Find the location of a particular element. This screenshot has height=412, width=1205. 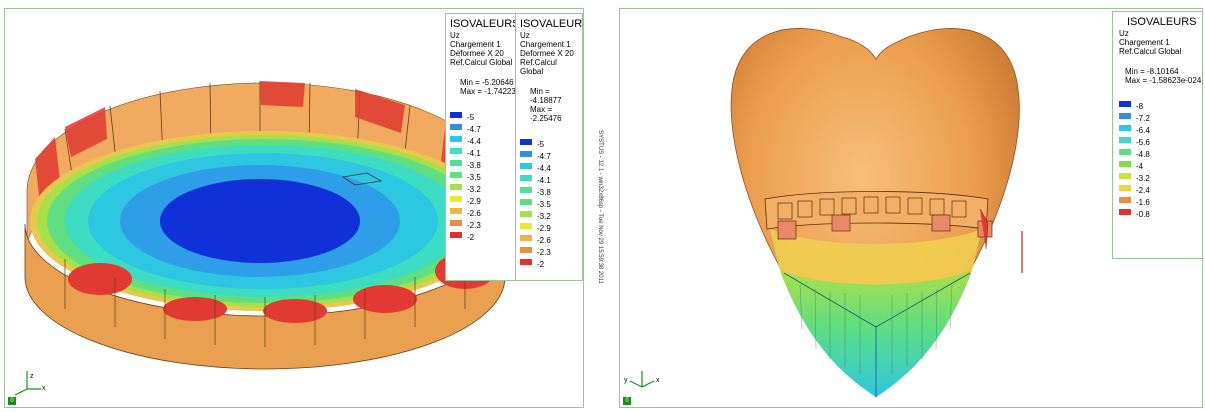

scale-row: -8 is located at coordinates (1160, 105).